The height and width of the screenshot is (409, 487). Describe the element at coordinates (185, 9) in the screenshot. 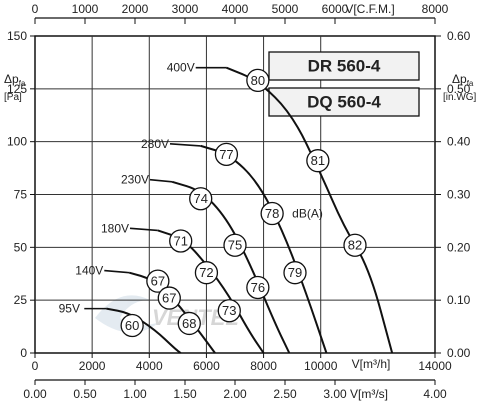

I see `top-tick-label: 3000` at that location.